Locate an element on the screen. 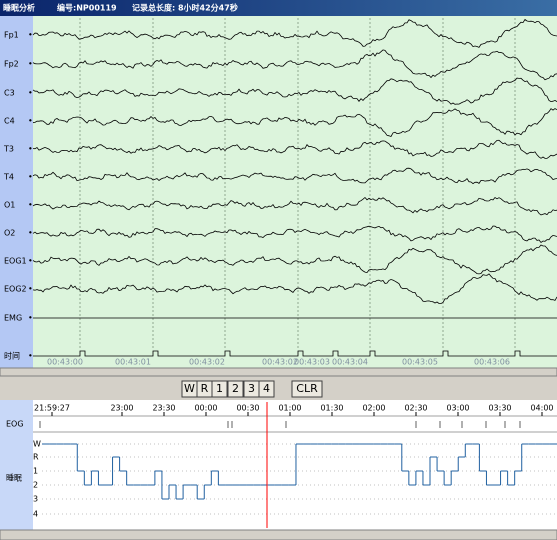  title-app: 睡眠分析 is located at coordinates (19, 8).